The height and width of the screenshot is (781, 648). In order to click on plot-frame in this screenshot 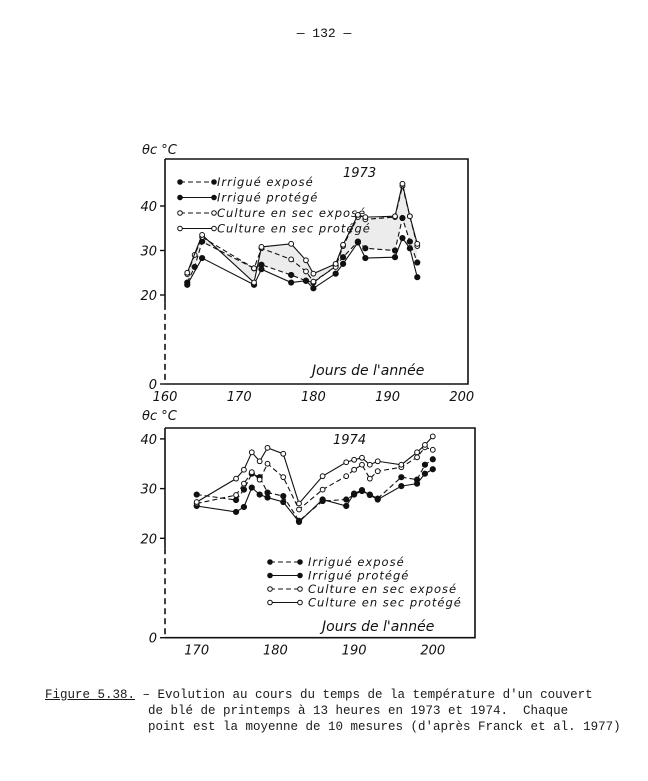, I will do `click(317, 271)`.